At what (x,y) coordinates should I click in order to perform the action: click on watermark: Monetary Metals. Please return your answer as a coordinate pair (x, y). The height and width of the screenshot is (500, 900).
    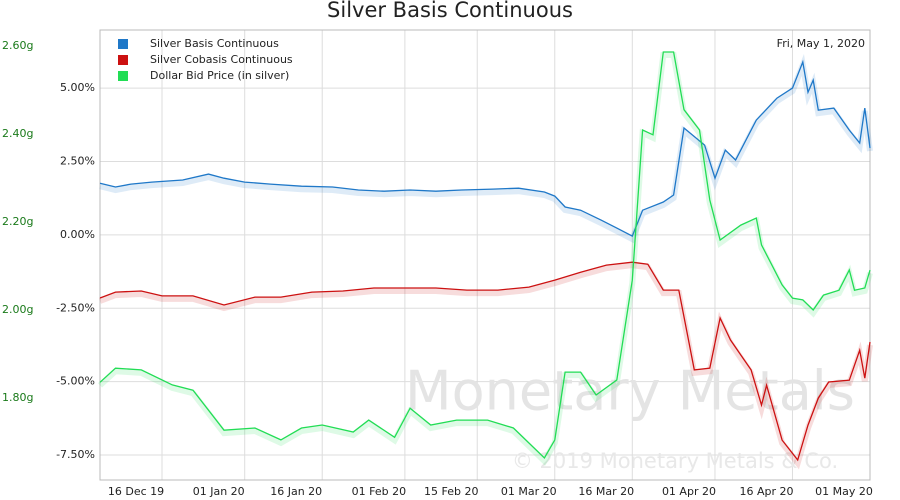
    Looking at the image, I should click on (630, 391).